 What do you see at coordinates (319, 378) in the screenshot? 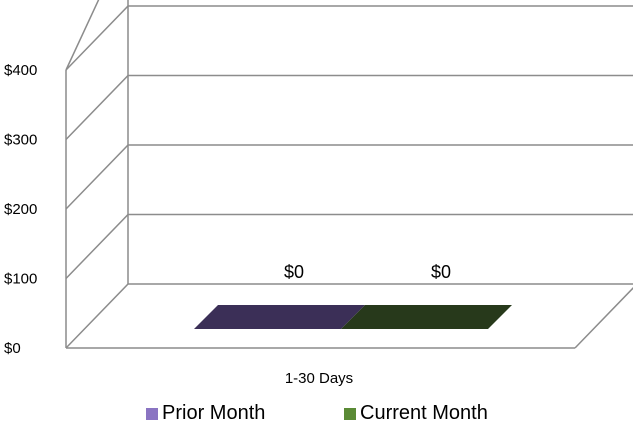
I see `x-tick-label: 1-30 Days` at bounding box center [319, 378].